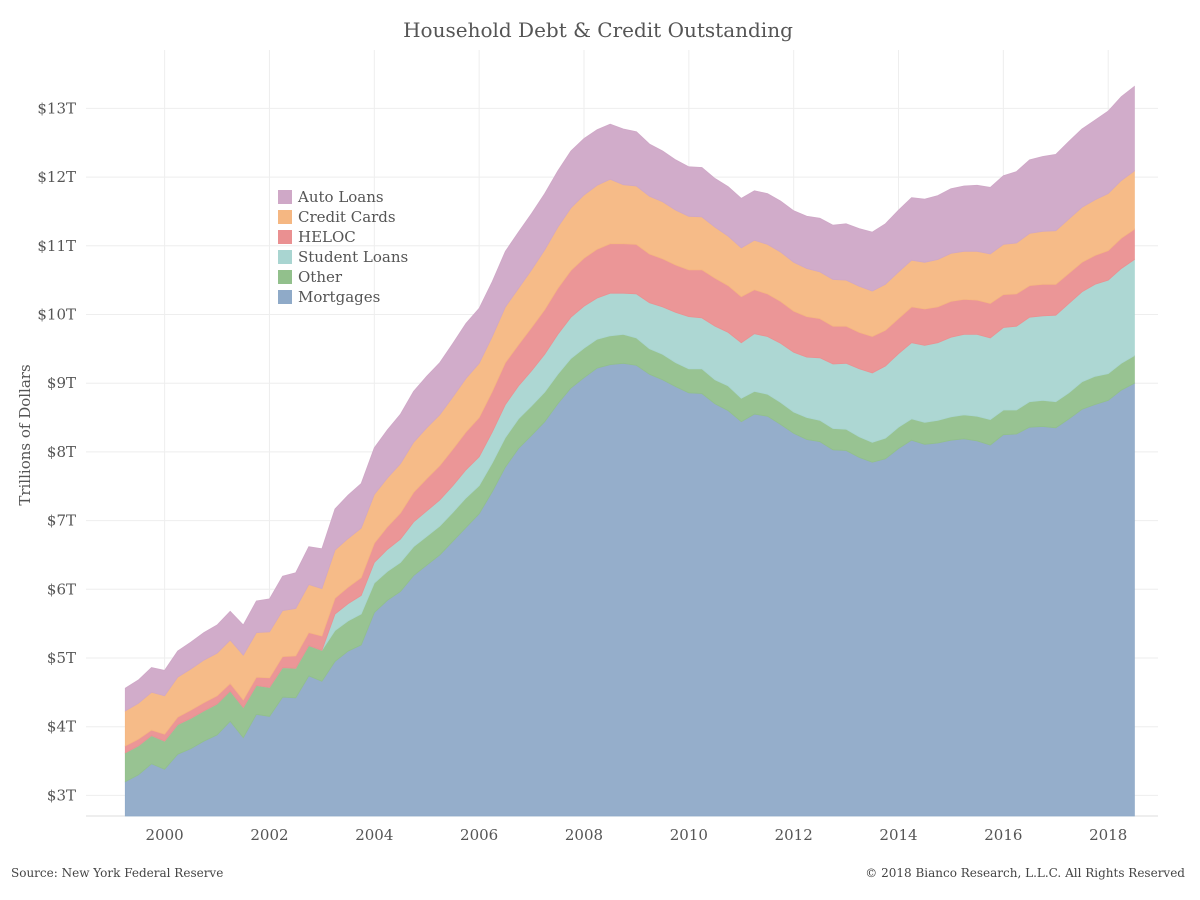 The height and width of the screenshot is (900, 1200). What do you see at coordinates (898, 835) in the screenshot?
I see `x-tick-label: 2014` at bounding box center [898, 835].